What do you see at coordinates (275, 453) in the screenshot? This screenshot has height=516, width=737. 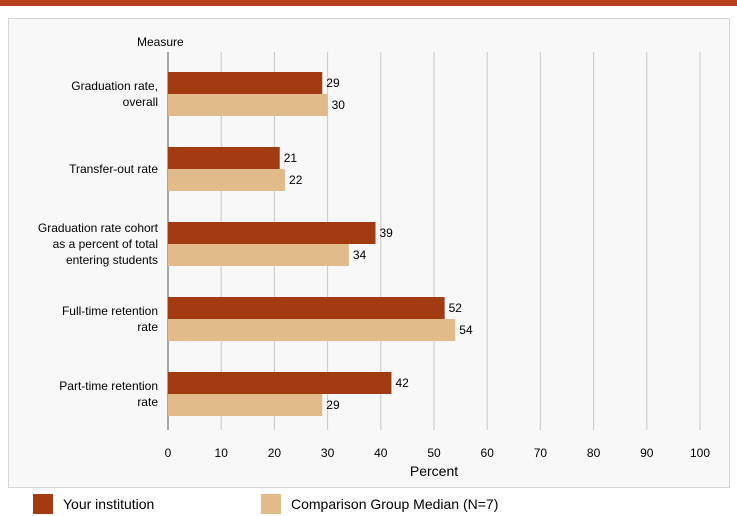 I see `x-tick-label: 20` at bounding box center [275, 453].